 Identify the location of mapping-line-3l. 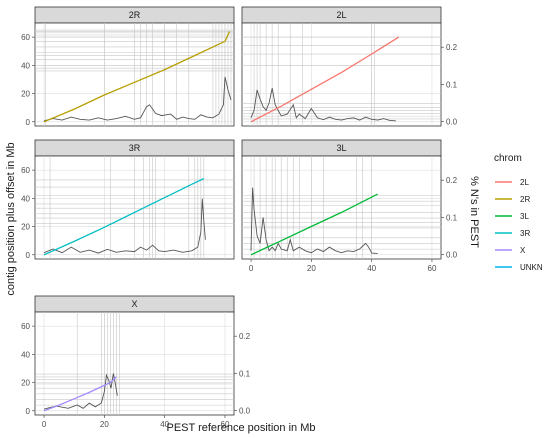
(314, 224).